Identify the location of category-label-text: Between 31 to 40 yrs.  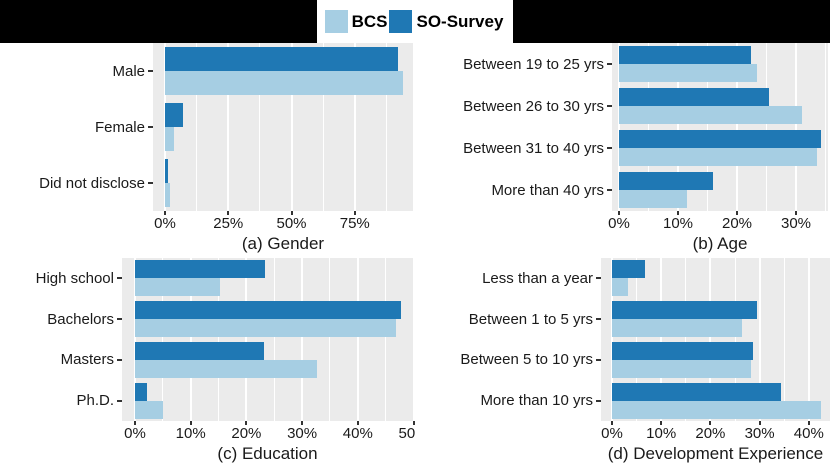
(533, 148).